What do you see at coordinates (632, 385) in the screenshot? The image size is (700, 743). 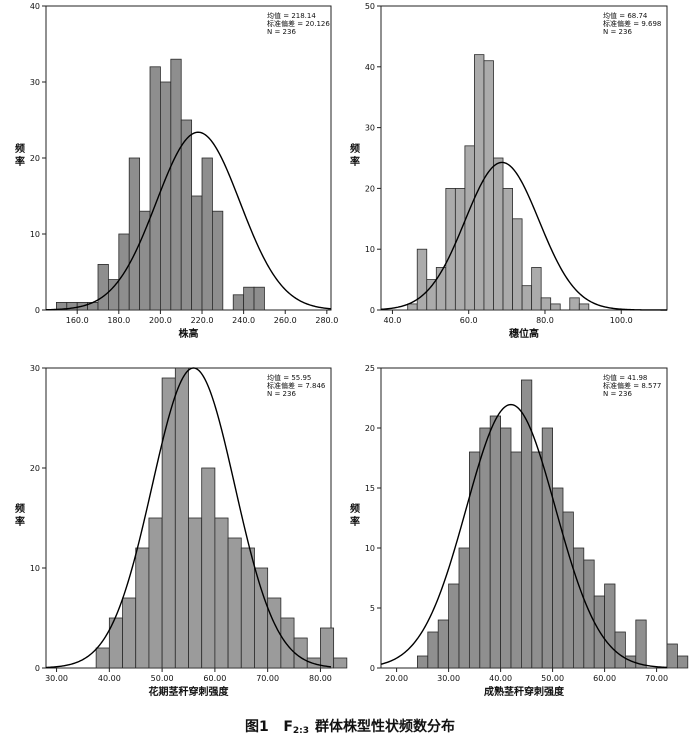 I see `stats-line: 标准偏差 = 8.577` at bounding box center [632, 385].